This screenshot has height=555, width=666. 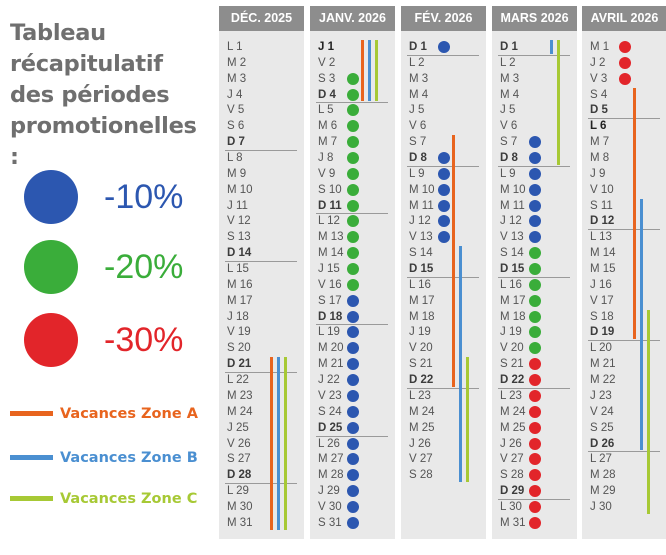 I want to click on day-label: M 14, so click(x=603, y=253).